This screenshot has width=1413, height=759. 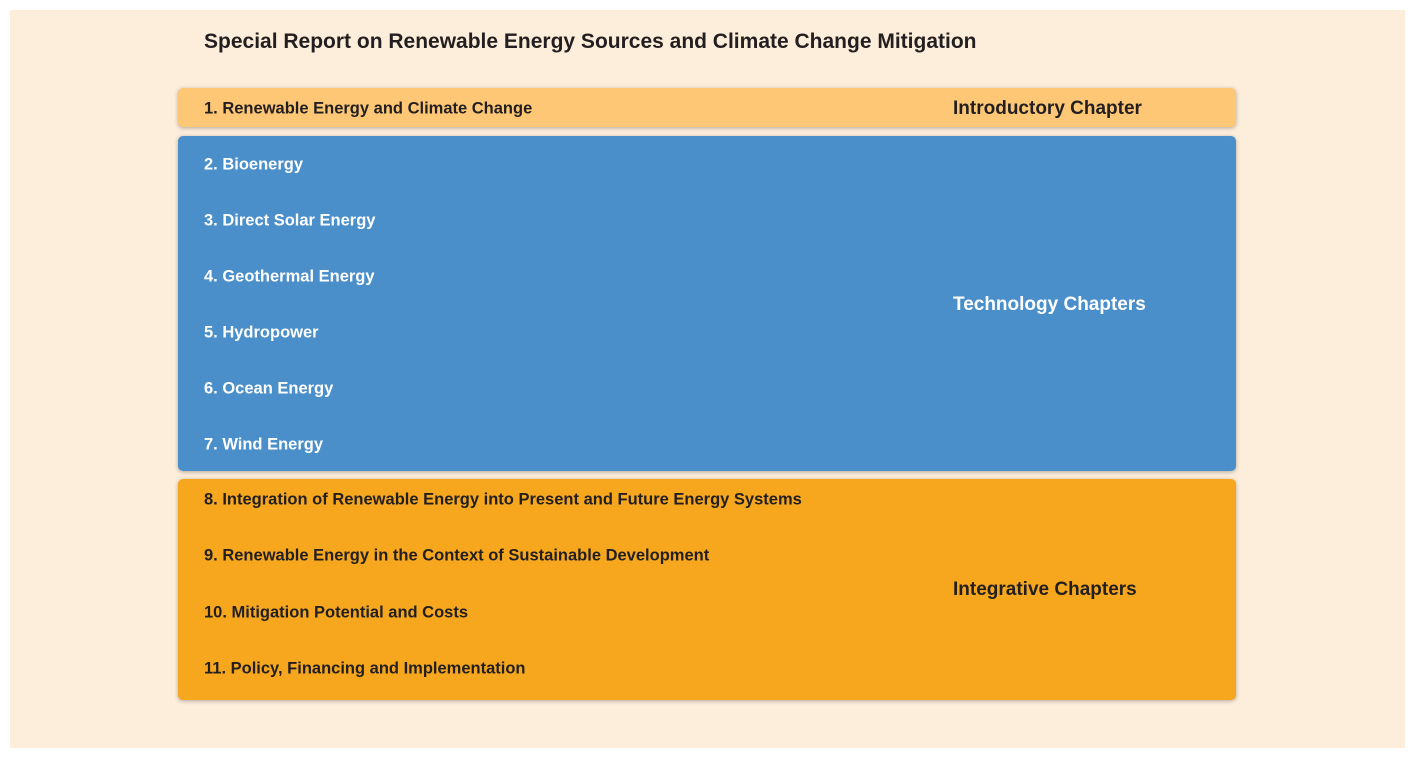 I want to click on chapter: 7. Wind Energy, so click(x=264, y=444).